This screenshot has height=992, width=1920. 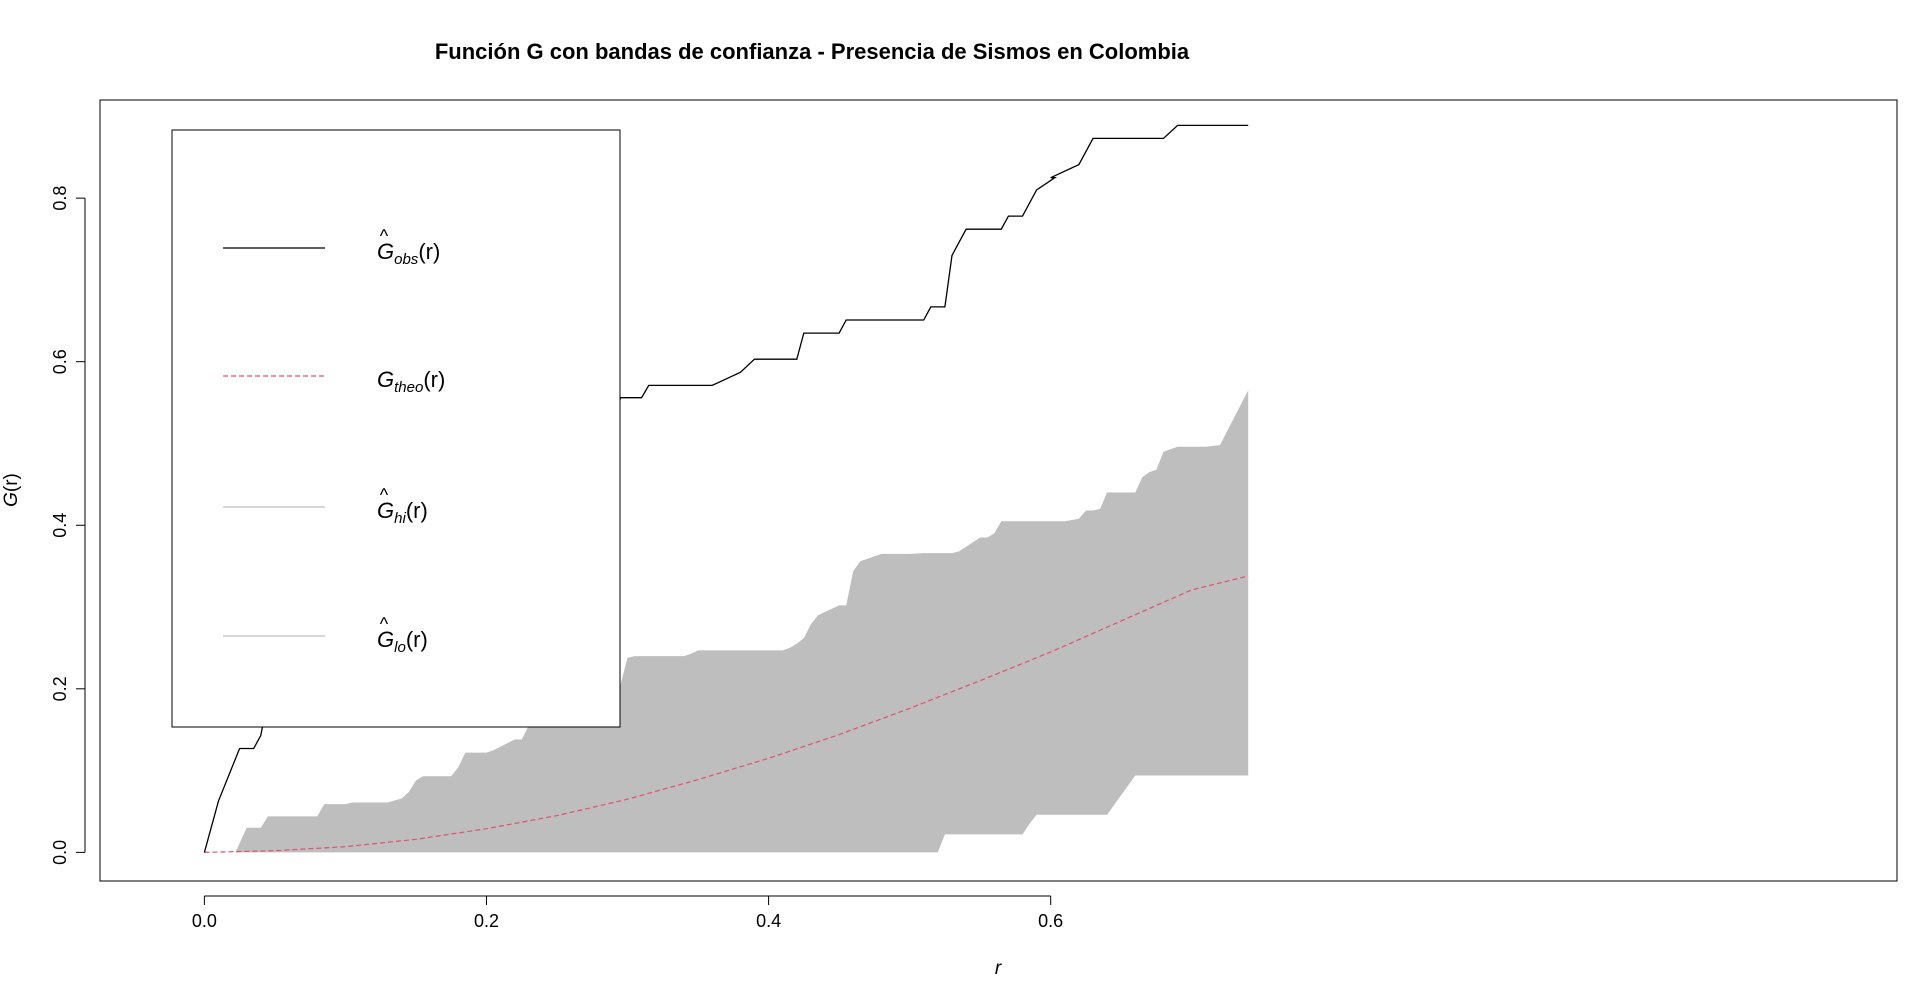 I want to click on y-tick-label: 0.4, so click(x=60, y=525).